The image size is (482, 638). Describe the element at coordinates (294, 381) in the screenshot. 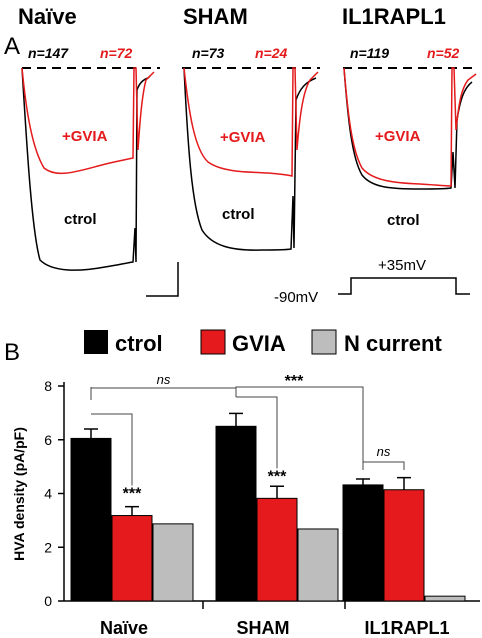

I see `sig-il1rapl1: ***` at that location.